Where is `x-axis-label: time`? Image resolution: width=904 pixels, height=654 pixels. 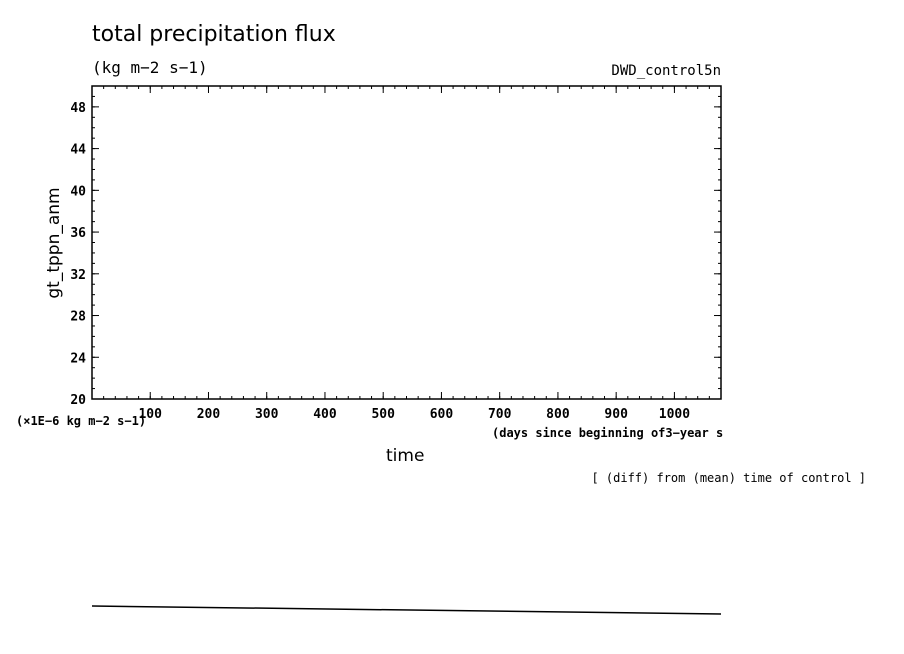
x-axis-label: time is located at coordinates (405, 456).